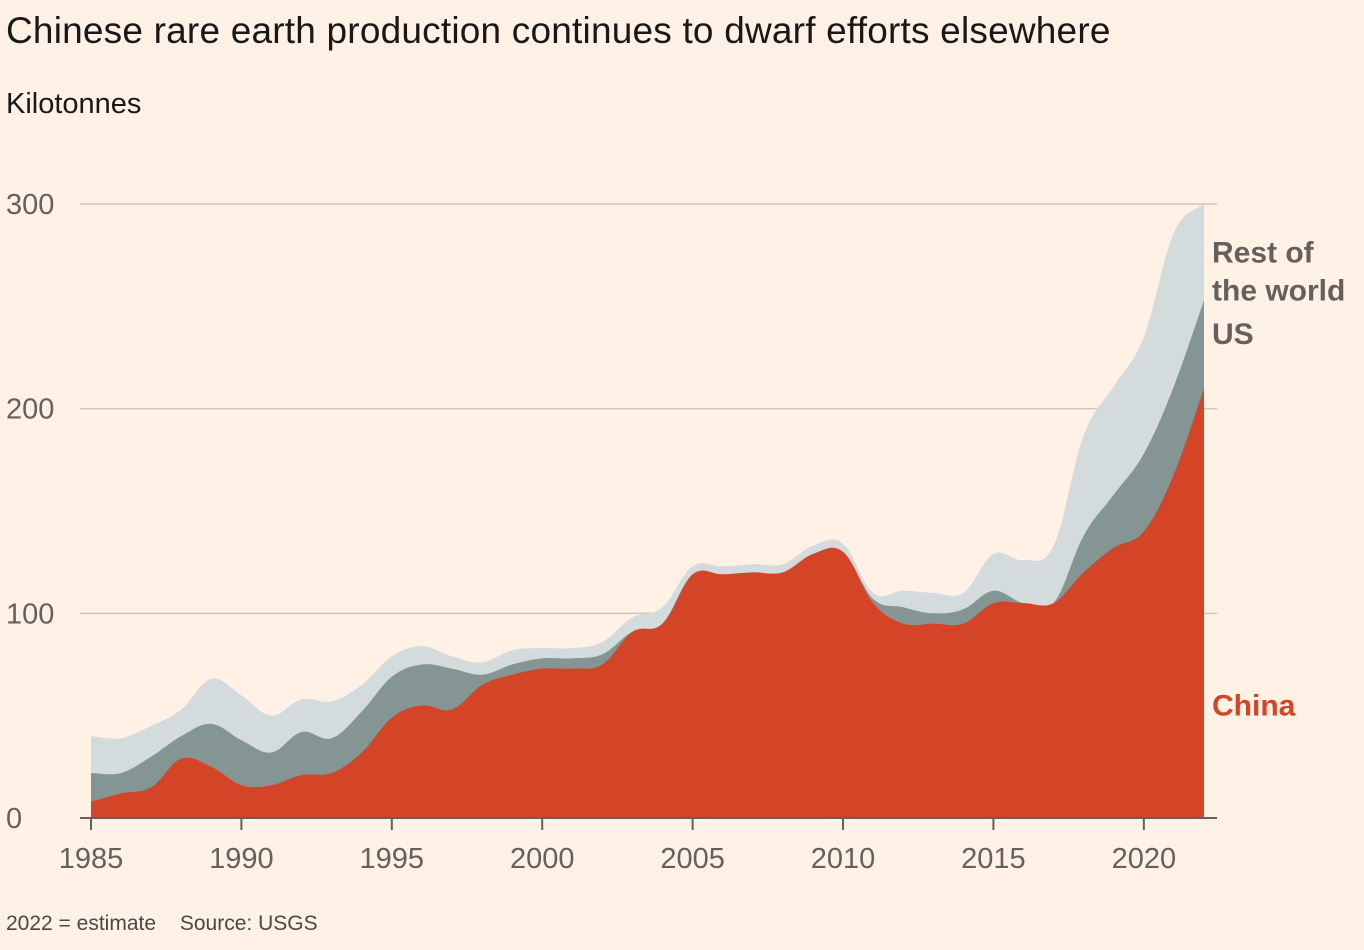  I want to click on chart-subtitle: Kilotonnes, so click(74, 104).